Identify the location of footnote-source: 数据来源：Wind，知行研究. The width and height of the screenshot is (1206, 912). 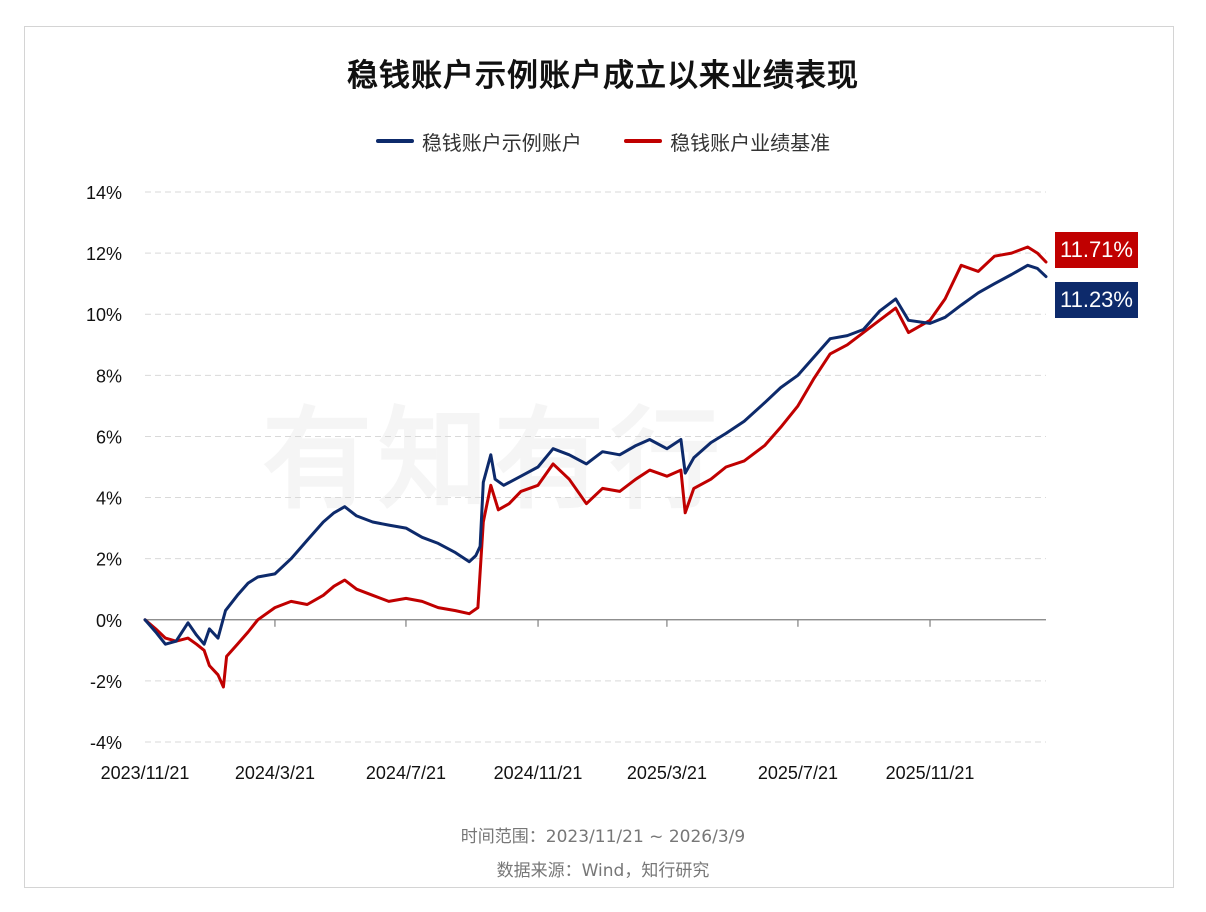
(603, 871).